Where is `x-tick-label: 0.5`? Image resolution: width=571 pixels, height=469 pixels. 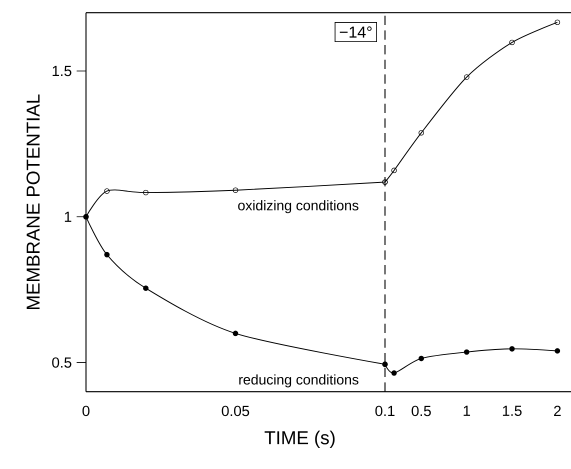 x-tick-label: 0.5 is located at coordinates (421, 411).